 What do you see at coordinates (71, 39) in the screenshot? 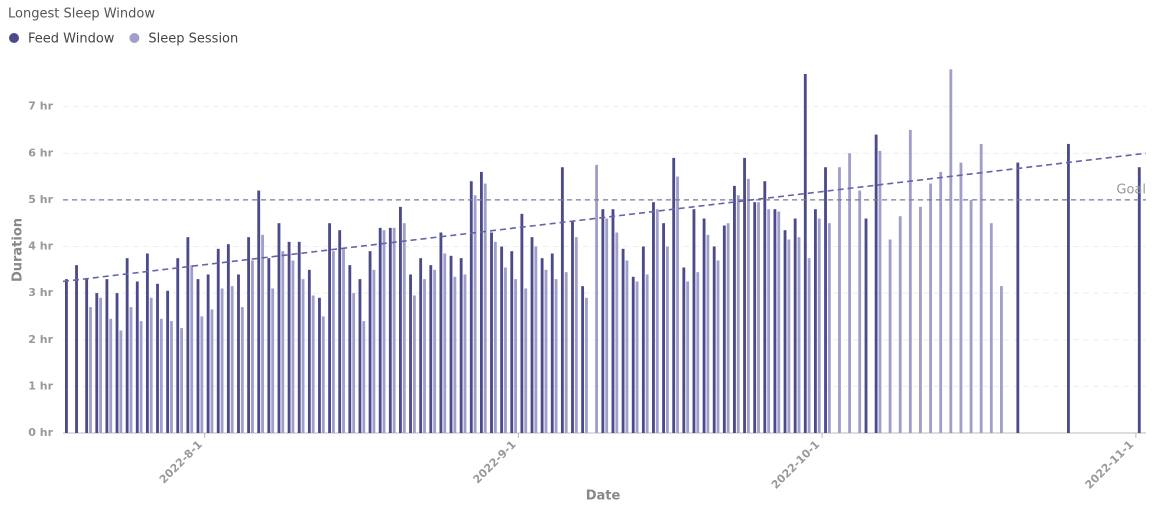
I see `legend-label: Feed Window` at bounding box center [71, 39].